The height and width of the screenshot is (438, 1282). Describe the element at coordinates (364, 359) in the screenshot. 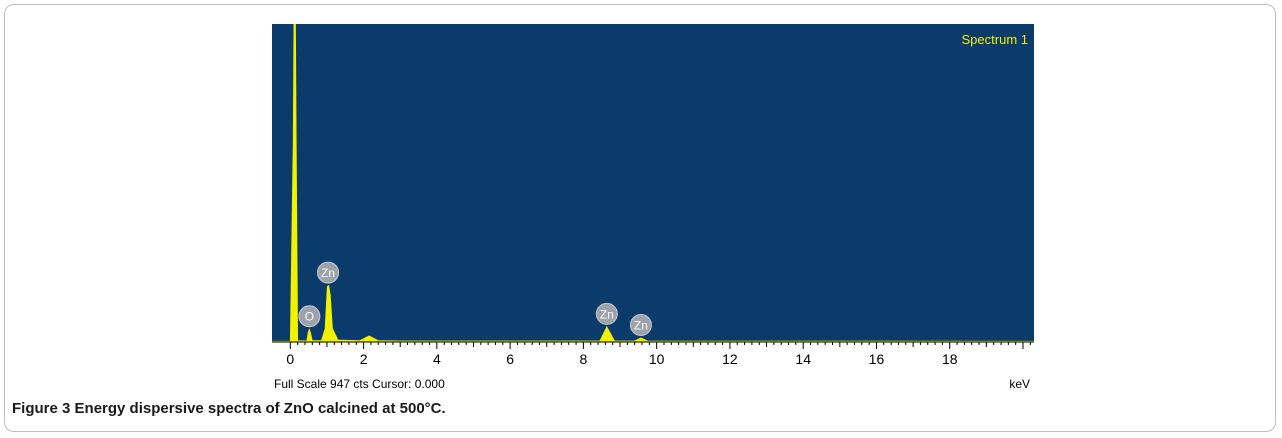

I see `x-tick-label: 2` at that location.